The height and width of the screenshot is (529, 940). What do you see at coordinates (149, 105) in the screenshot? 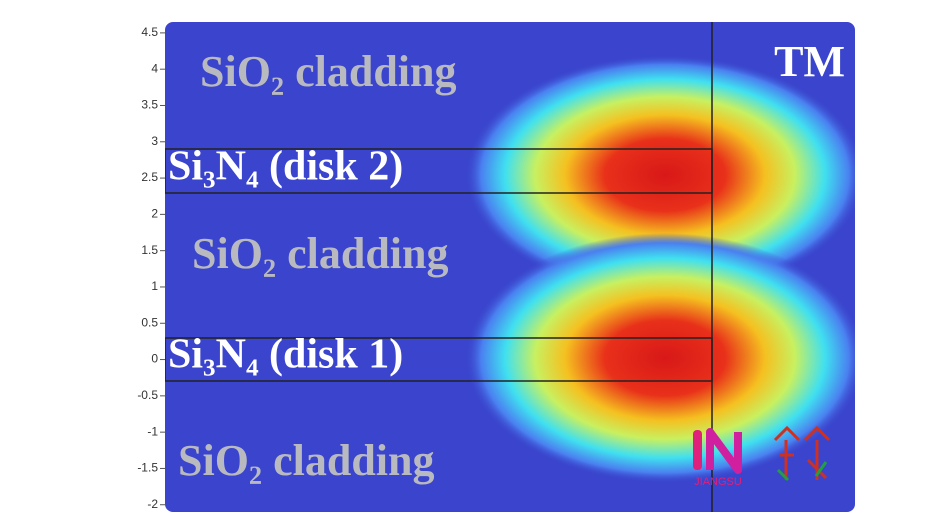
I see `y-tick-label: 3.5` at bounding box center [149, 105].